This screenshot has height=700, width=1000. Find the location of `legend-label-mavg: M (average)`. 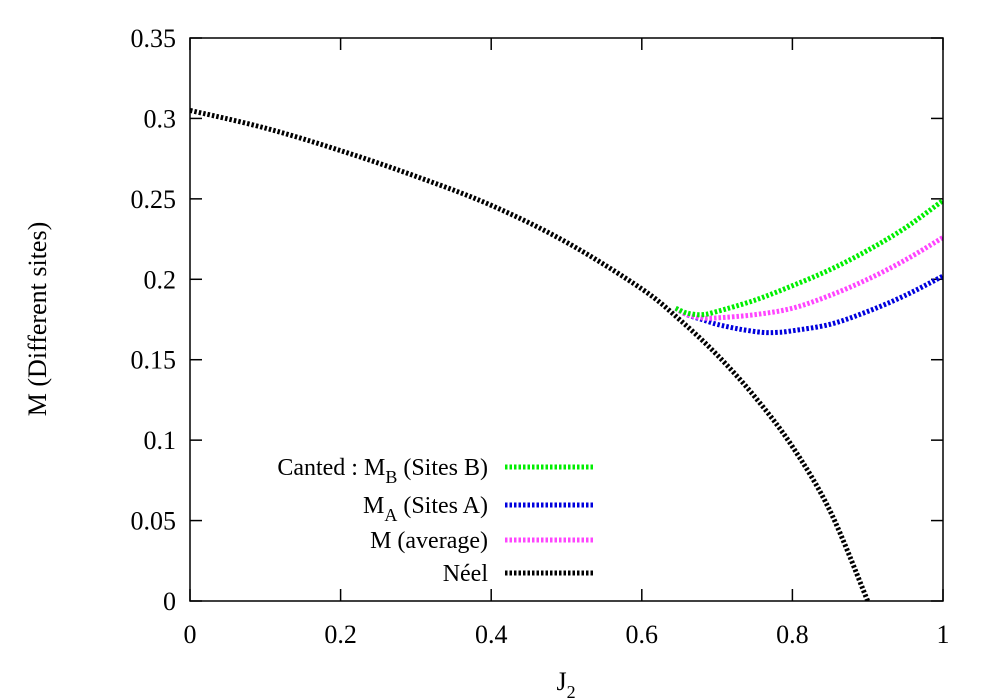

legend-label-mavg: M (average) is located at coordinates (429, 541).